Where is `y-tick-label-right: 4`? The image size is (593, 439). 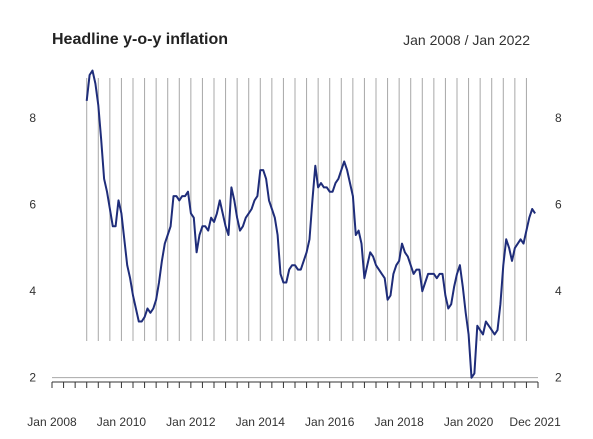 y-tick-label-right: 4 is located at coordinates (558, 291).